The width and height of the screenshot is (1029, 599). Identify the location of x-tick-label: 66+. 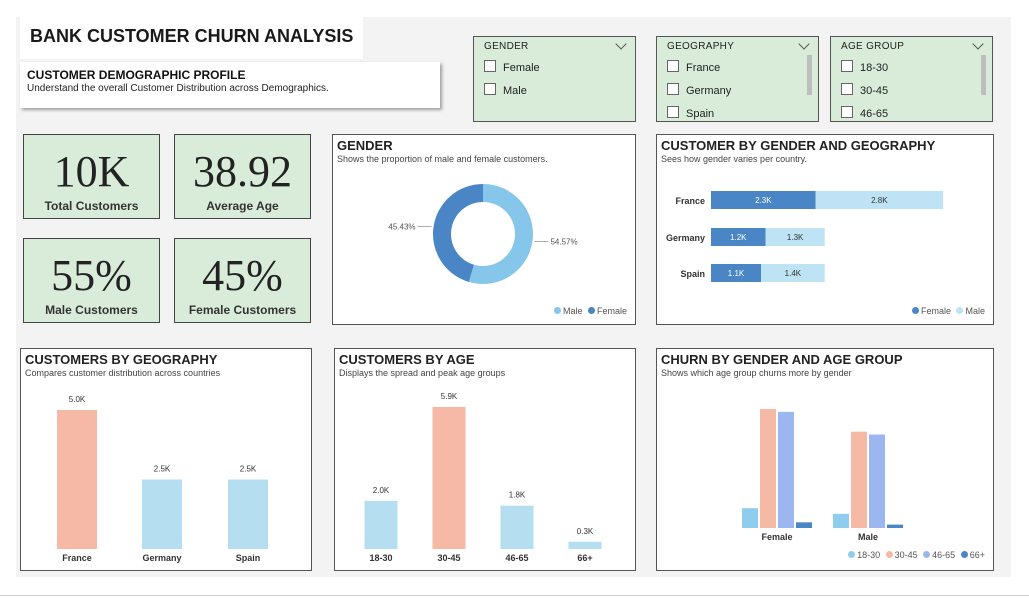
(584, 558).